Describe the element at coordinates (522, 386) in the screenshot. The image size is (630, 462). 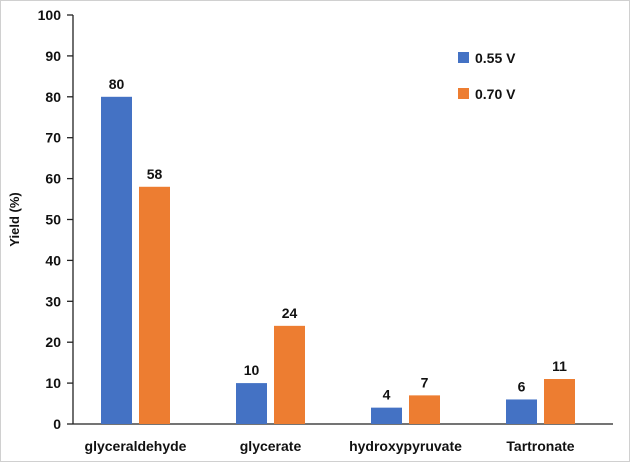
I see `data-label: 6` at that location.